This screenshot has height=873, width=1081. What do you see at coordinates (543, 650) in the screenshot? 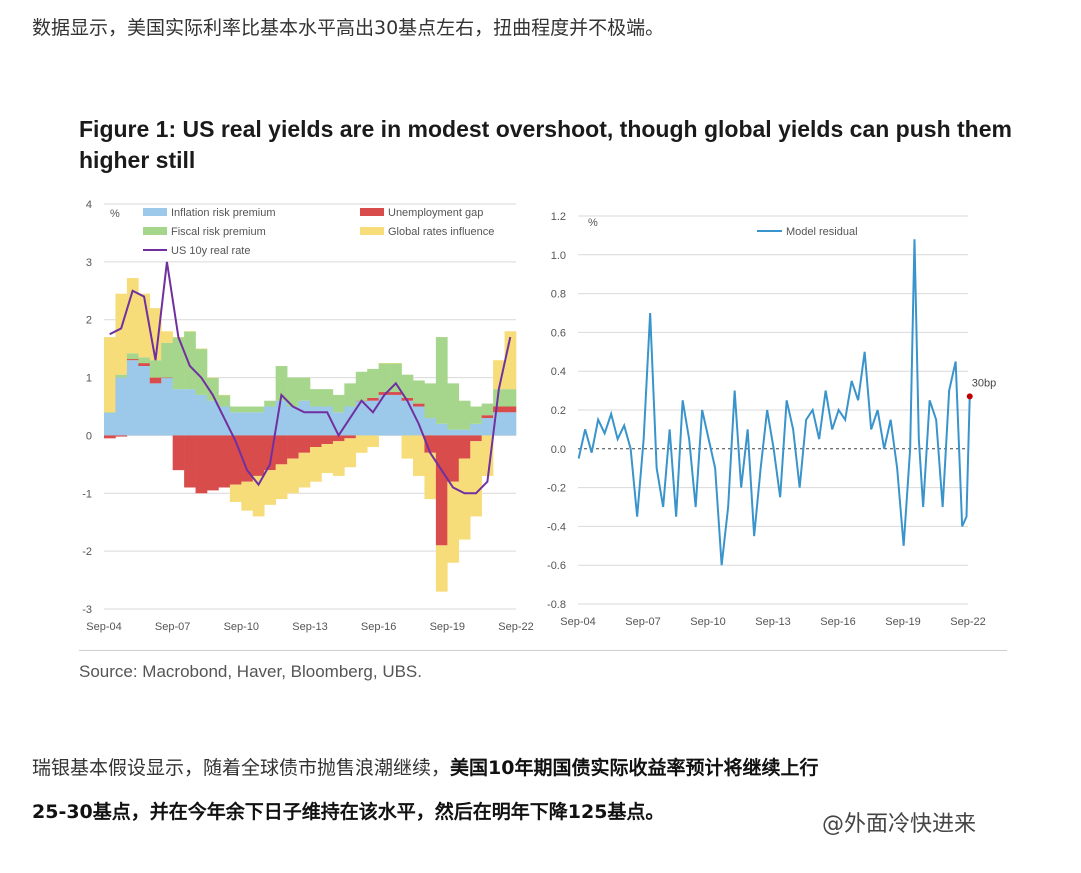
I see `source-divider` at bounding box center [543, 650].